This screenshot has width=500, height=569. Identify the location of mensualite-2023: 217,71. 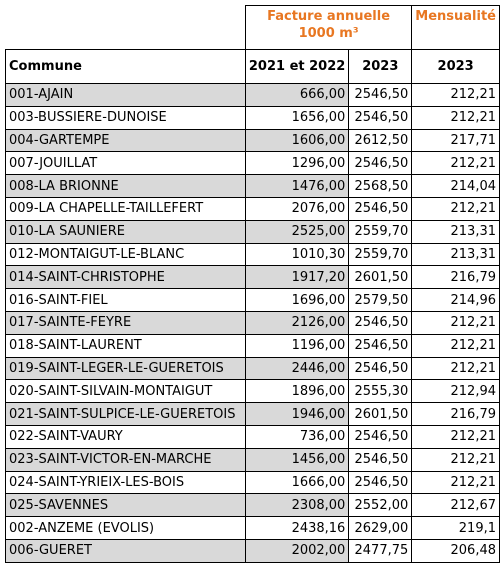
(455, 140).